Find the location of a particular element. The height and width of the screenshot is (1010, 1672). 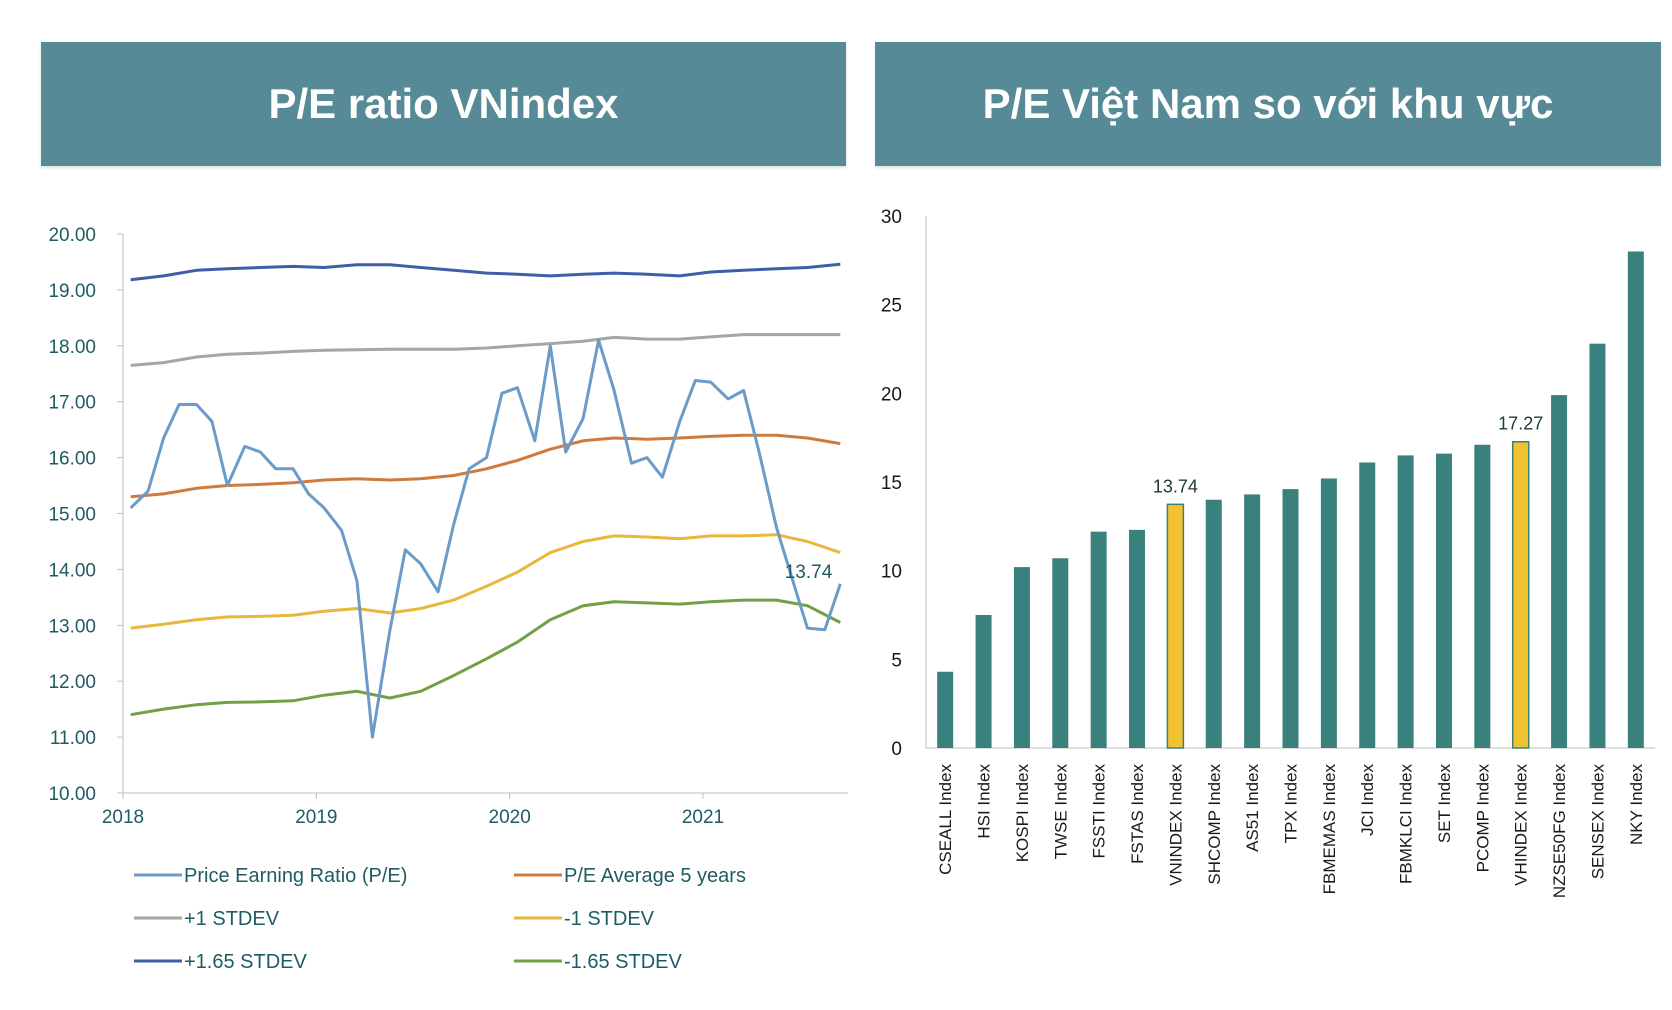

bar-pcomp-index is located at coordinates (1482, 596).